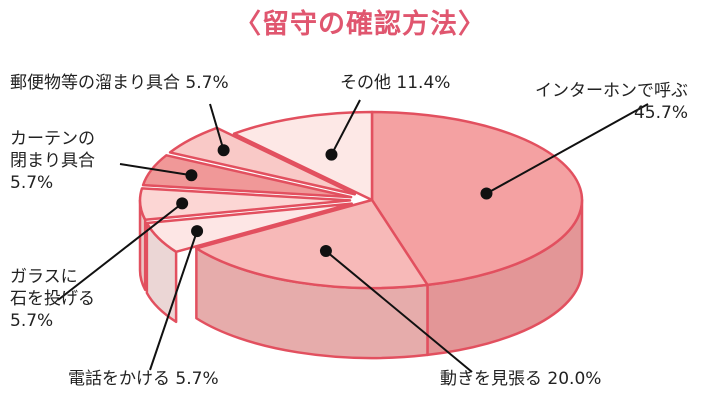 This screenshot has height=400, width=720. I want to click on label-mail: 郵便物等の溜まり具合 5.7%, so click(119, 83).